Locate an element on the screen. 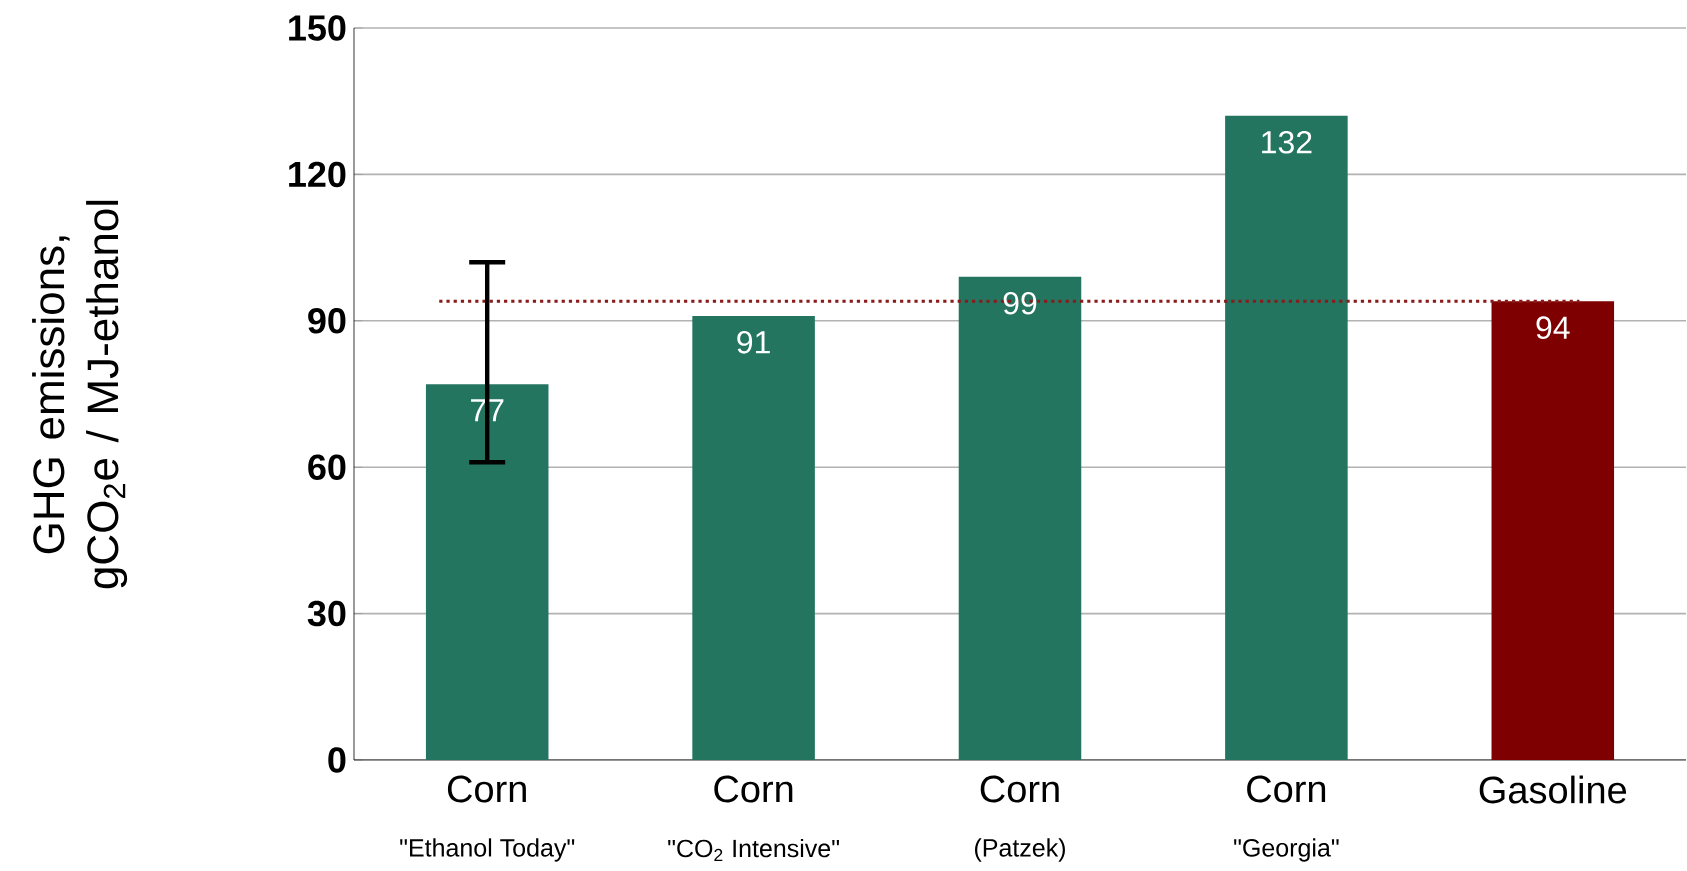 The width and height of the screenshot is (1687, 871). data-label: 99 is located at coordinates (1020, 303).